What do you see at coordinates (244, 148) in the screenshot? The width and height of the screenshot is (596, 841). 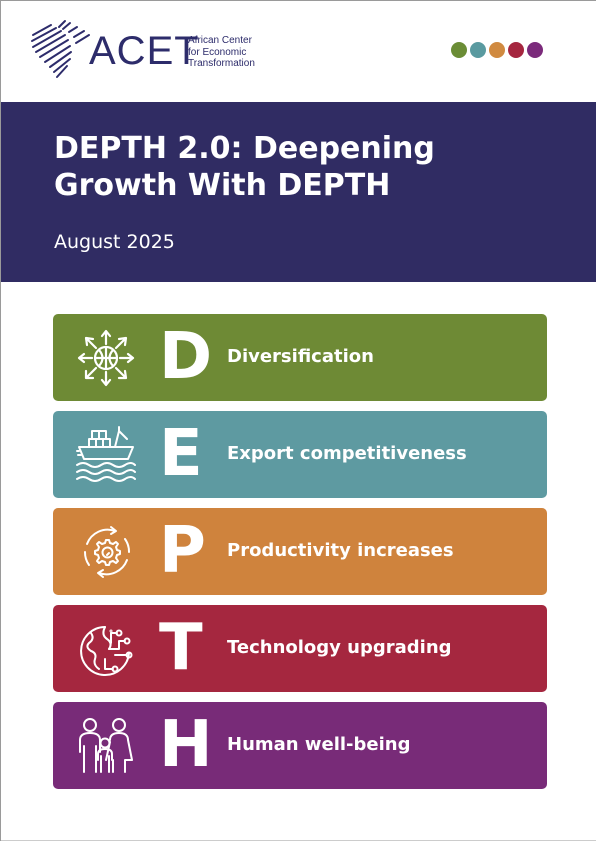 I see `title-line: DEPTH 2.0: Deepening` at bounding box center [244, 148].